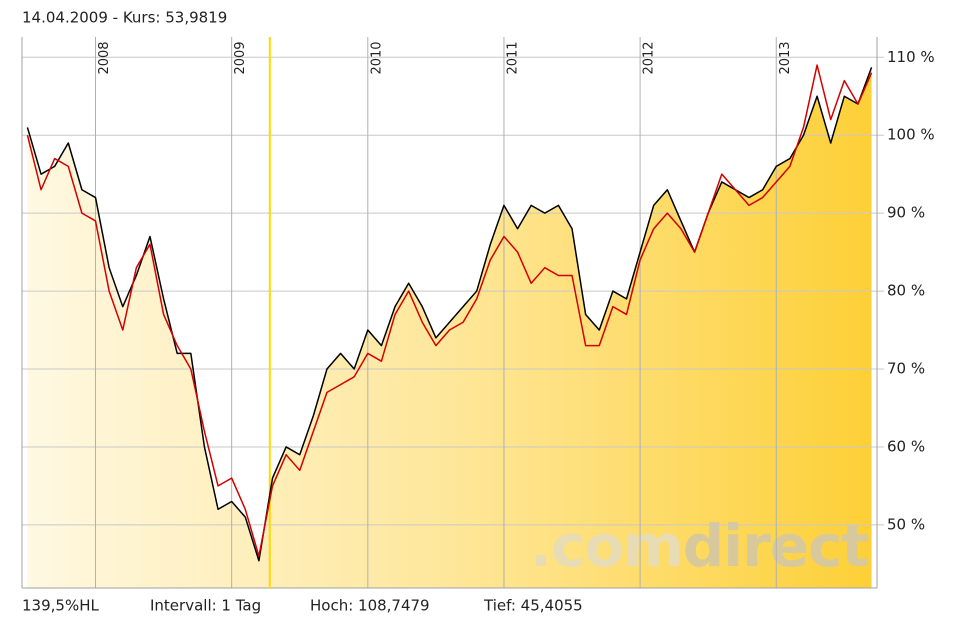 The width and height of the screenshot is (961, 631). Describe the element at coordinates (906, 369) in the screenshot. I see `y-tick-label: 70 %` at that location.